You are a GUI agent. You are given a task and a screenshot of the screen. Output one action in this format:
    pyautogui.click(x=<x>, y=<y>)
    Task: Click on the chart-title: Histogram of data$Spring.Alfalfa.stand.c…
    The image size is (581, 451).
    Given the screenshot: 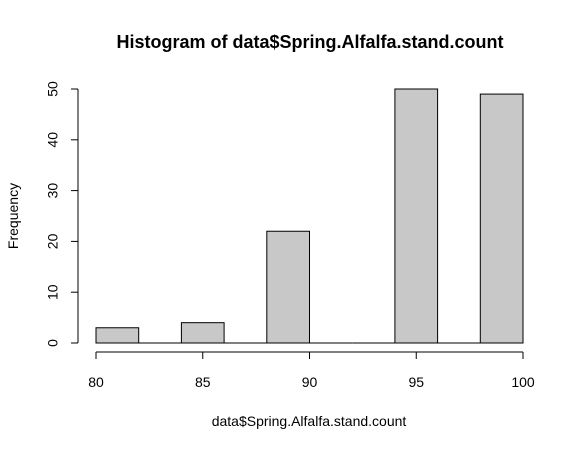 What is the action you would take?
    pyautogui.click(x=309, y=42)
    